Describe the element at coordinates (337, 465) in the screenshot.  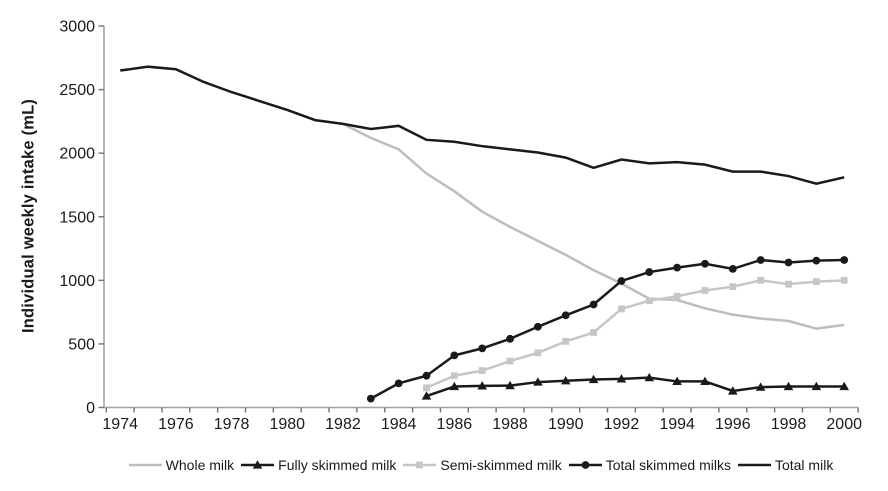
I see `legend-label-fully-skimmed-milk: Fully skimmed milk` at that location.